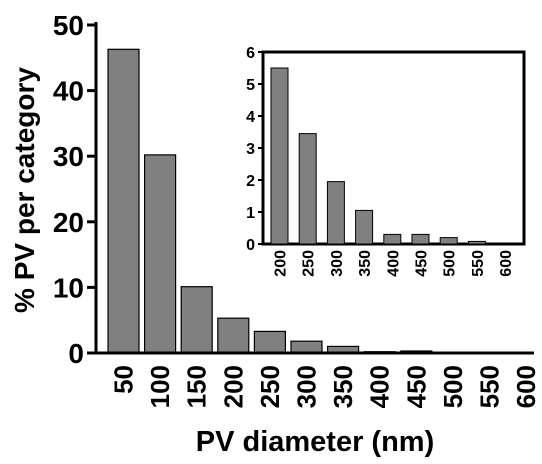 This screenshot has width=542, height=464. What do you see at coordinates (309, 263) in the screenshot?
I see `inset-x-tick-label-250: 250` at bounding box center [309, 263].